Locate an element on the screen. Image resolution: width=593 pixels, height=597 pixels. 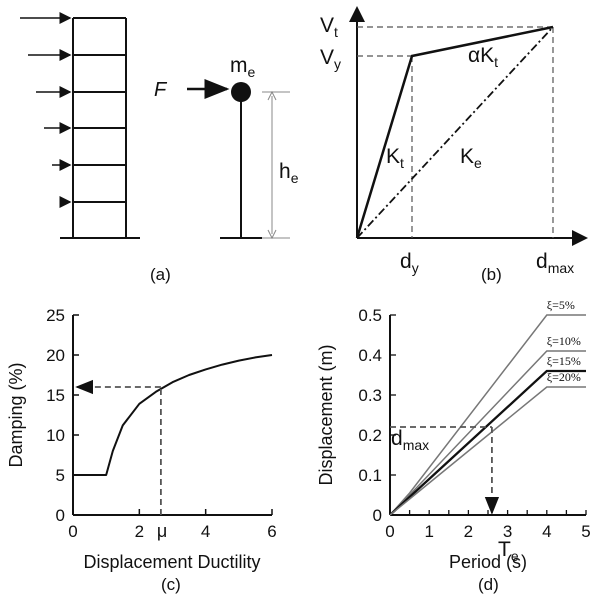
d-y-tick-label: 0.4 is located at coordinates (370, 355).